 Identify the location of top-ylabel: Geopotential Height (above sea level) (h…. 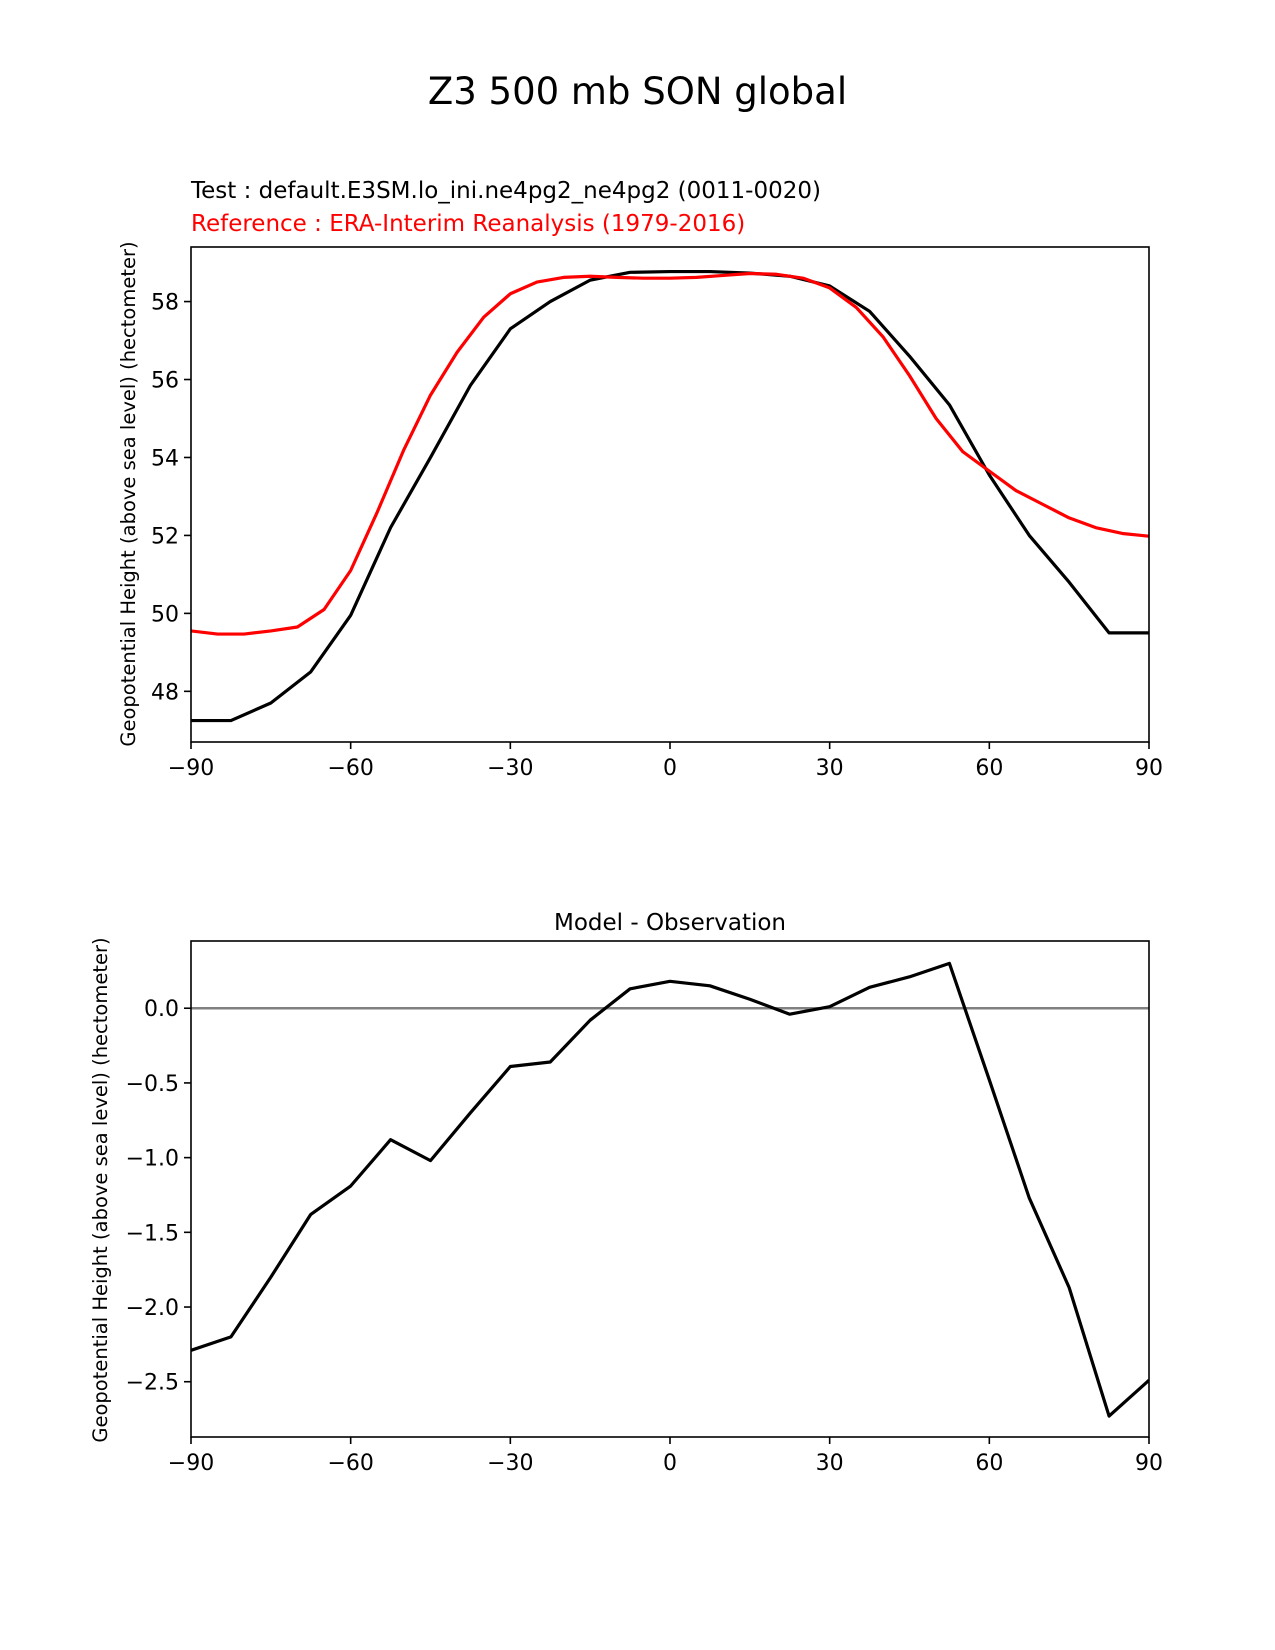
(128, 493).